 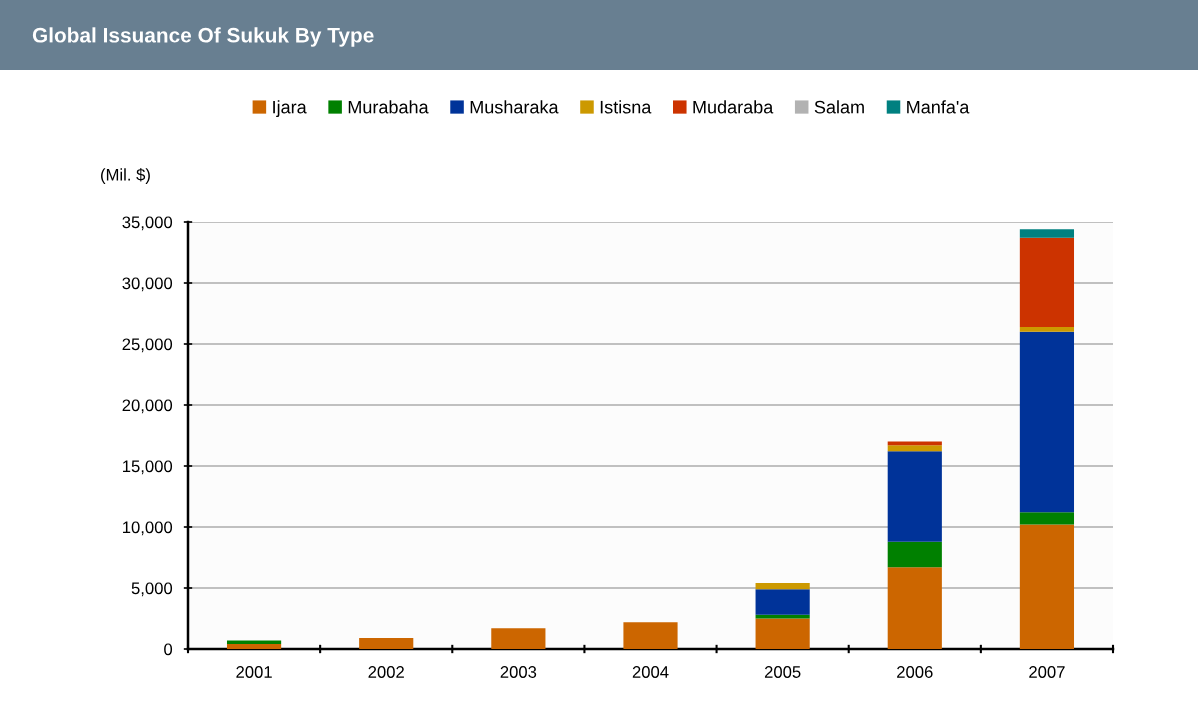 What do you see at coordinates (514, 107) in the screenshot?
I see `legend-label: Musharaka` at bounding box center [514, 107].